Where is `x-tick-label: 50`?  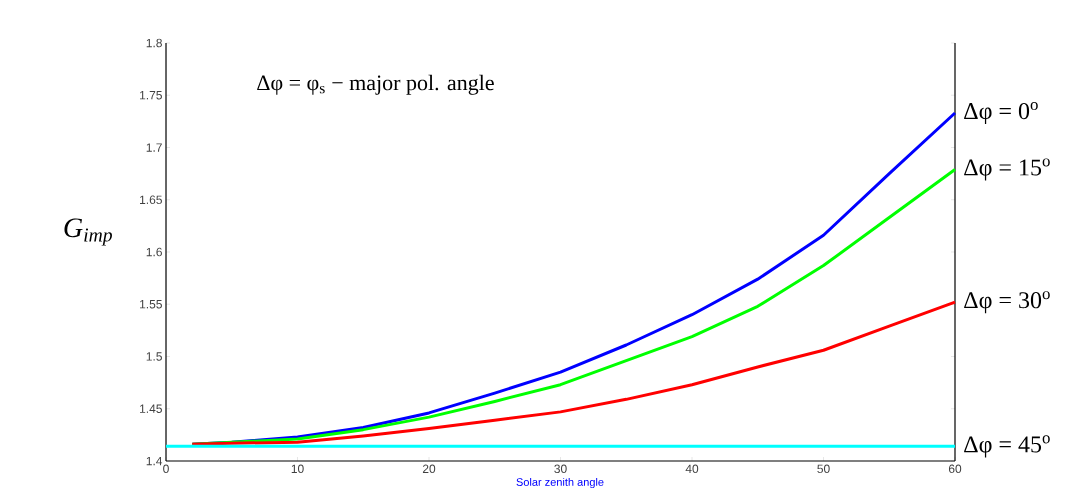
x-tick-label: 50 is located at coordinates (823, 469).